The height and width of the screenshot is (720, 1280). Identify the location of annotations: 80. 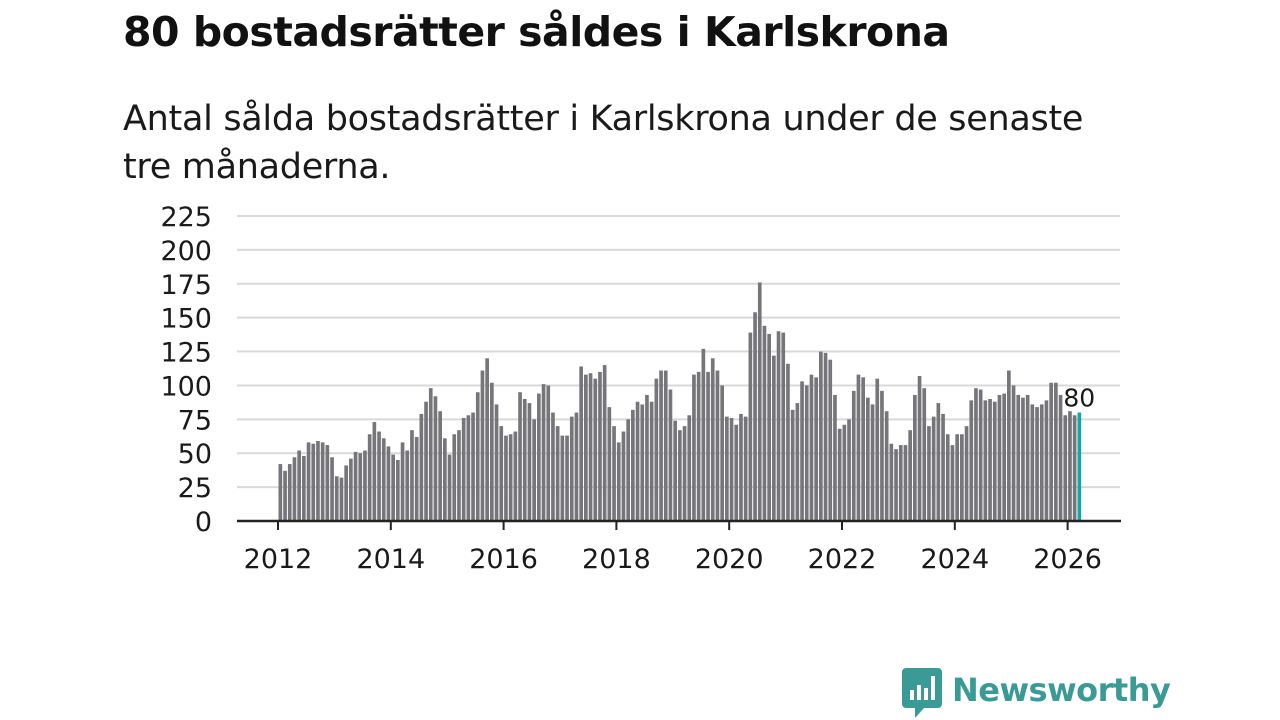
(1079, 398).